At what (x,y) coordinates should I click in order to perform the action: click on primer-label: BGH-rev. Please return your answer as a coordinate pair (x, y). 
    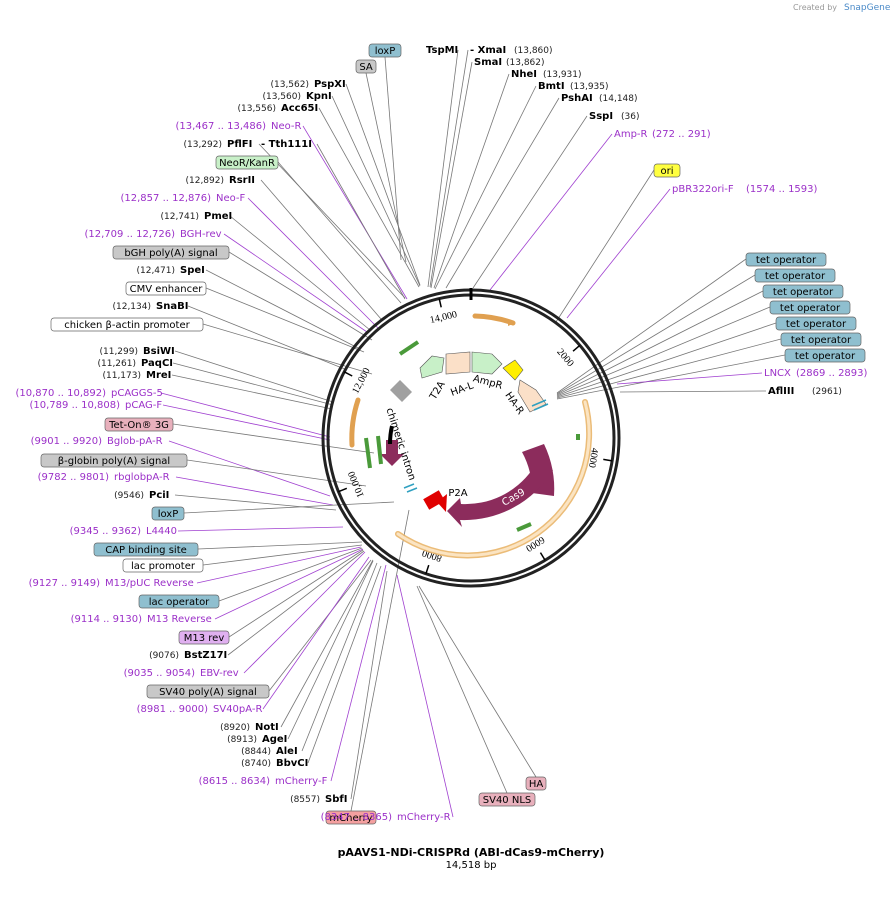
    Looking at the image, I should click on (201, 234).